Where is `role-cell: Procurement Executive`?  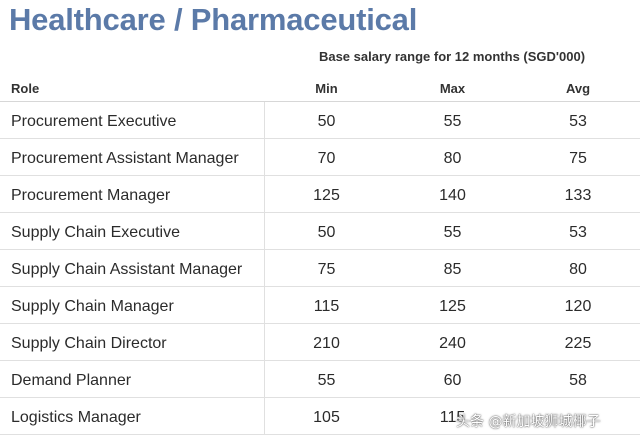
role-cell: Procurement Executive is located at coordinates (132, 120).